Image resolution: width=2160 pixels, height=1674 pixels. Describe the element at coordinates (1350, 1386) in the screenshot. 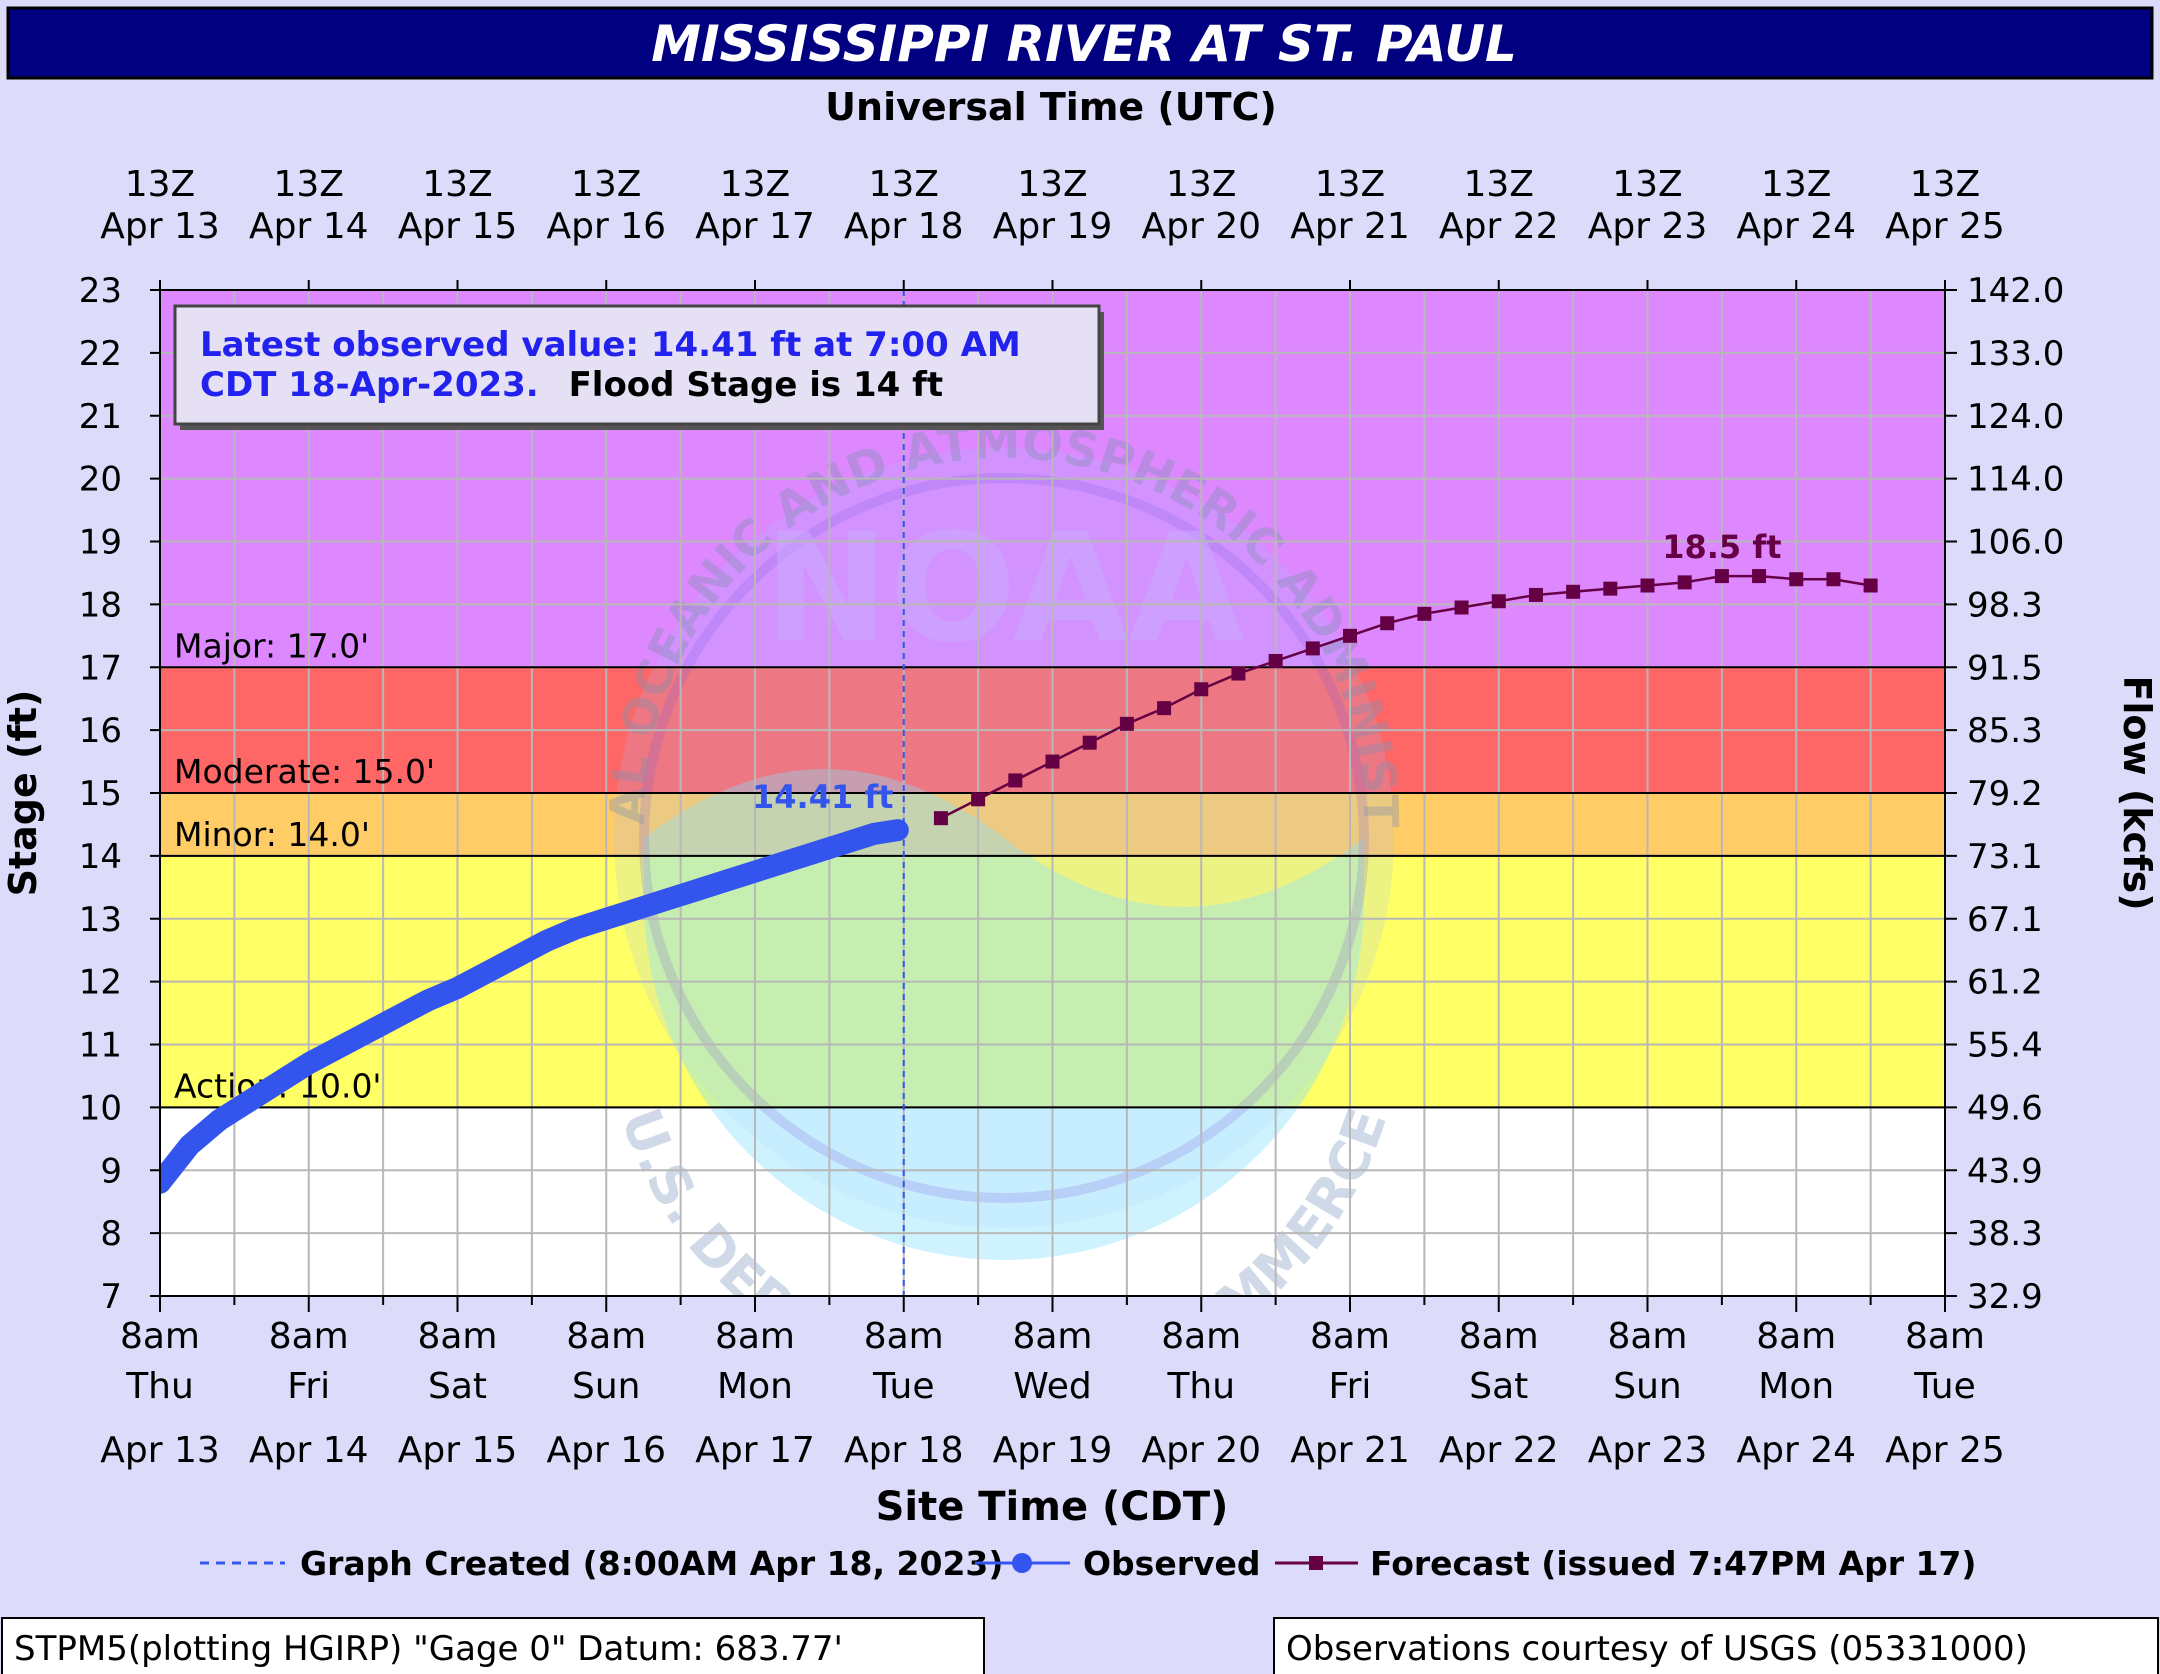

I see `bottom-tick-label-day: Fri` at that location.